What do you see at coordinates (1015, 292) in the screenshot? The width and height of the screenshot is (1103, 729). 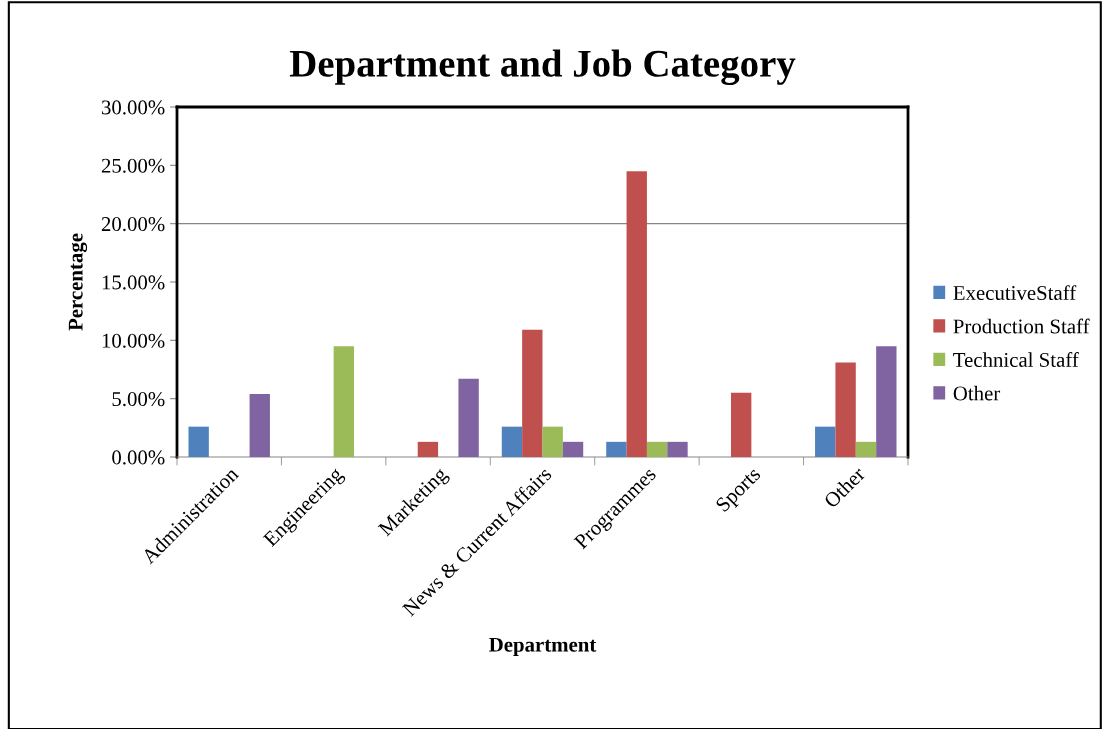 I see `legend-label: ExecutiveStaff` at bounding box center [1015, 292].